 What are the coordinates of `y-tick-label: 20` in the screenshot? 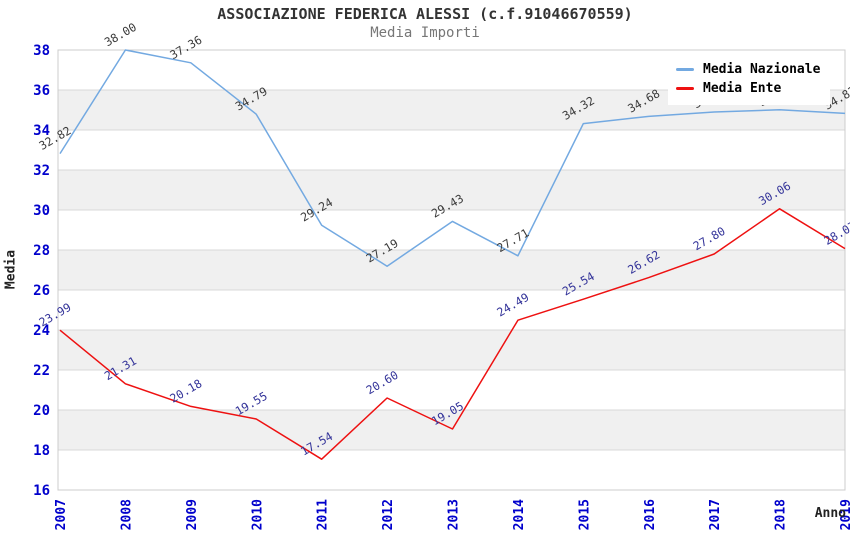 It's located at (41, 411).